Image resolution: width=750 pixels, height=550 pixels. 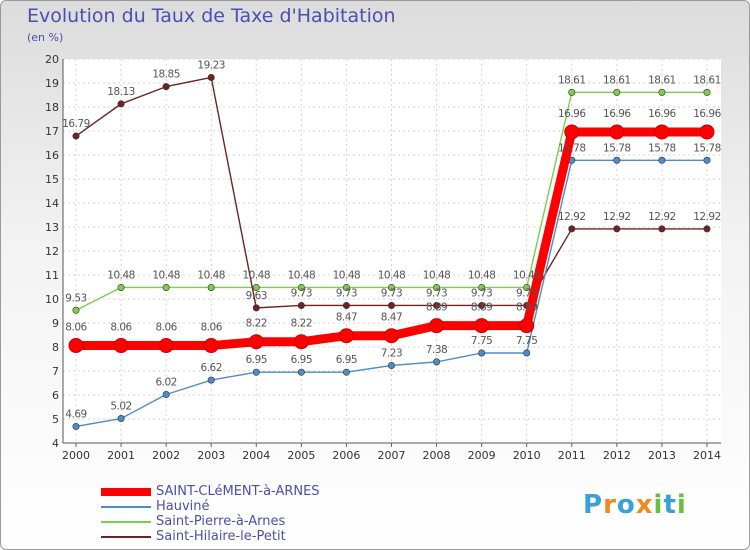 What do you see at coordinates (221, 521) in the screenshot?
I see `legend-label: Saint-Pierre-à-Arnes` at bounding box center [221, 521].